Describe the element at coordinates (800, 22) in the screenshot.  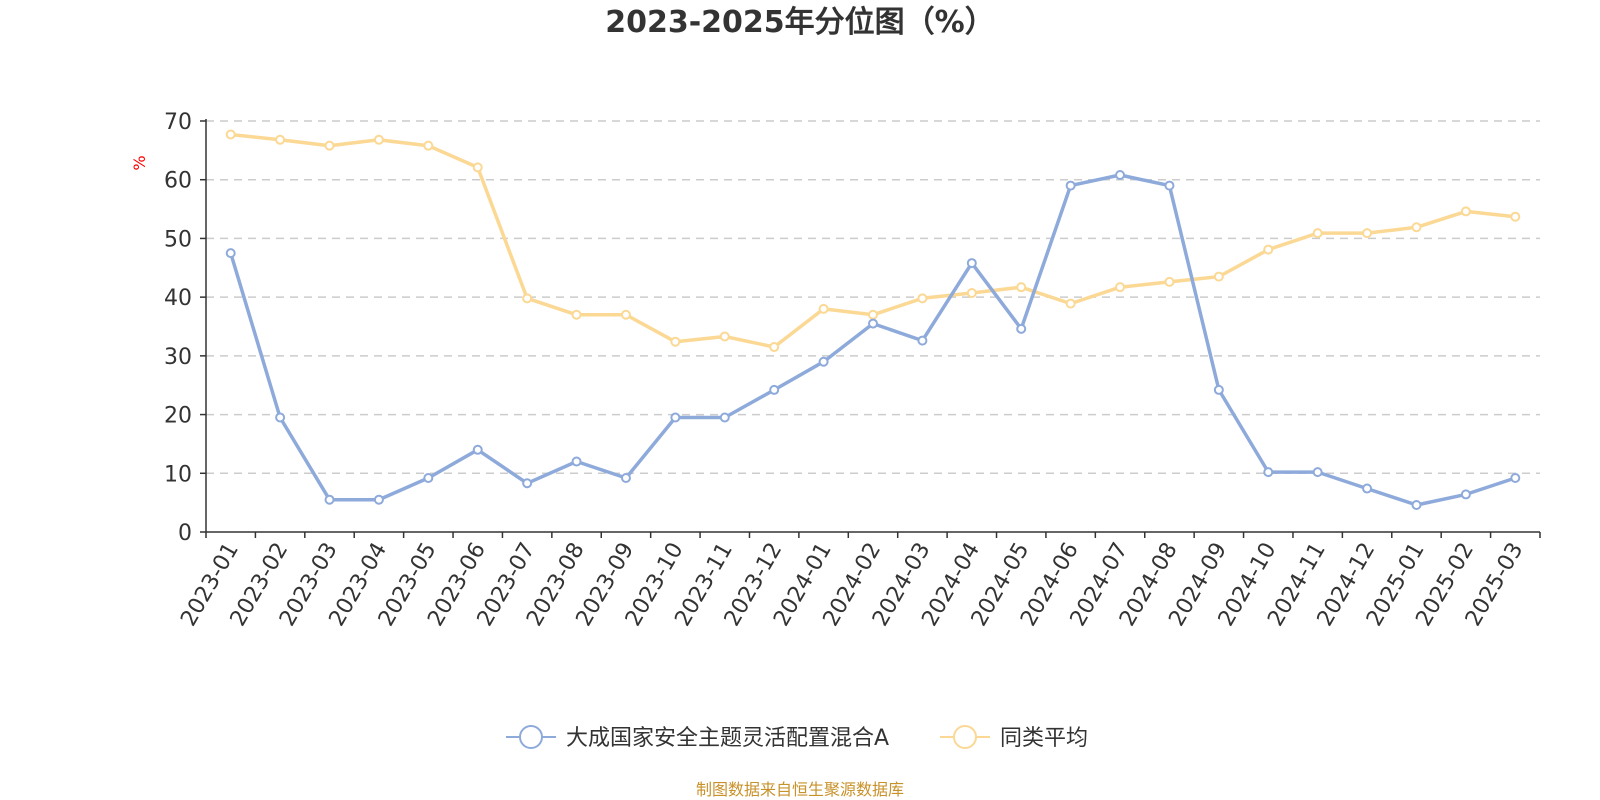
I see `chart-title: 2023-2025年分位图（%）` at that location.